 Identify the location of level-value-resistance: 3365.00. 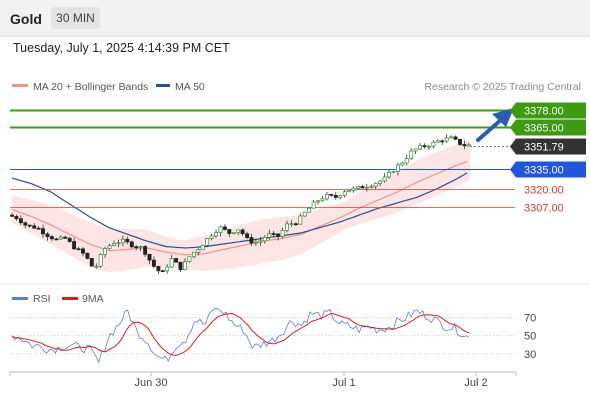
(544, 129).